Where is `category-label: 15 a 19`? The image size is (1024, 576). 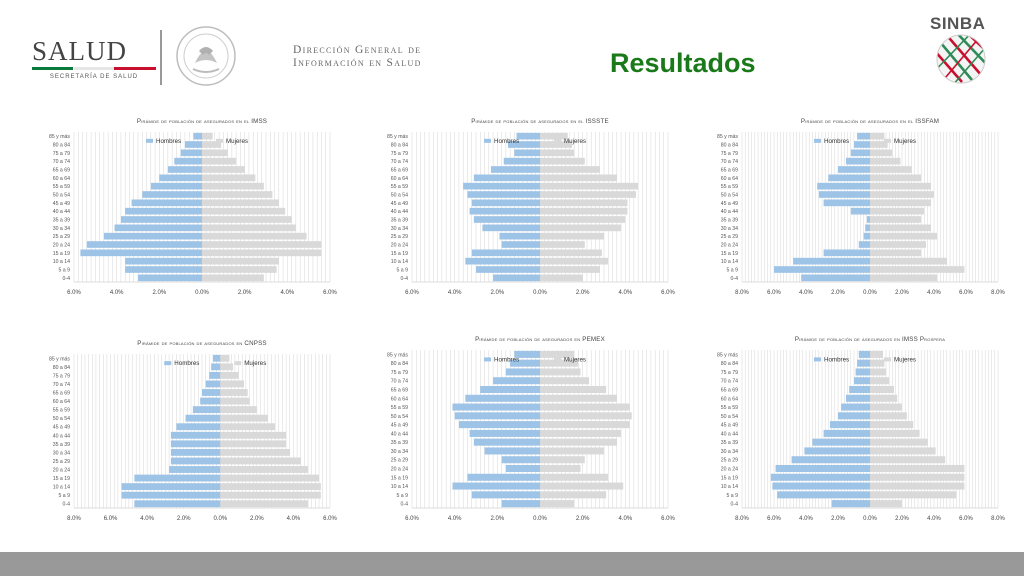 category-label: 15 a 19 is located at coordinates (729, 478).